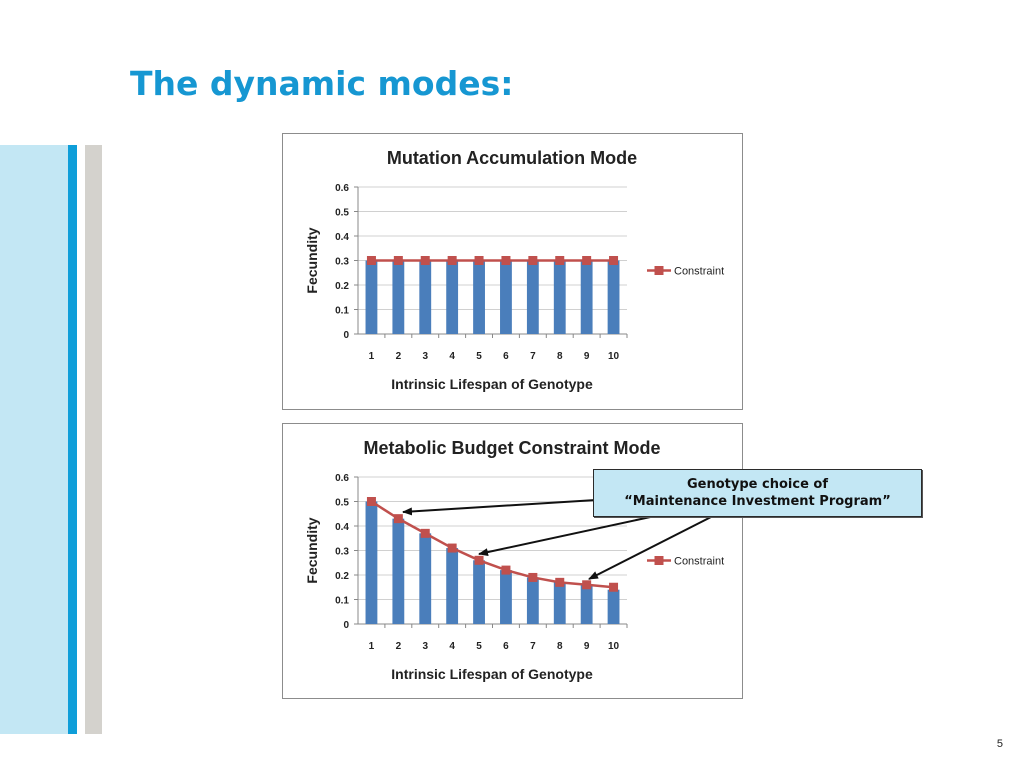  Describe the element at coordinates (93, 439) in the screenshot. I see `side-band-gray` at that location.